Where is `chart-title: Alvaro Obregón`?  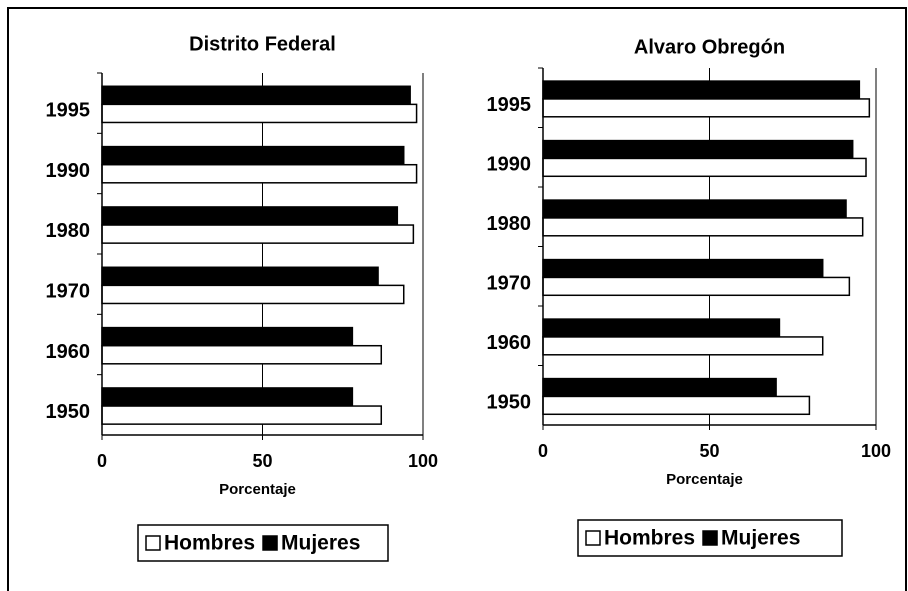 chart-title: Alvaro Obregón is located at coordinates (709, 47).